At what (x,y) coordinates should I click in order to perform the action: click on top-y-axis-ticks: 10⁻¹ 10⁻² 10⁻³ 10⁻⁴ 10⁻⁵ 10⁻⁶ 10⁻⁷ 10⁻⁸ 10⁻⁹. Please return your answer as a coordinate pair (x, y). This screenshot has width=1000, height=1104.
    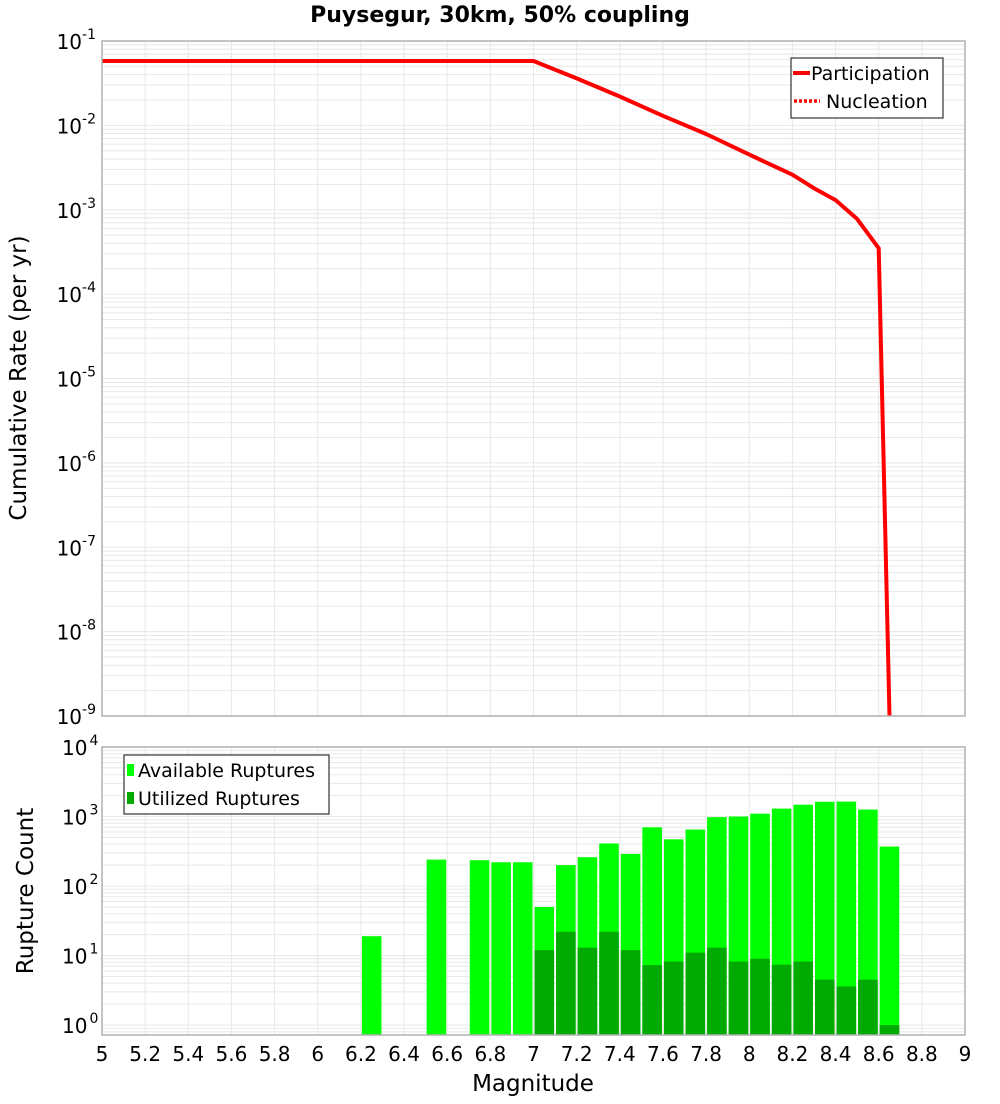
    Looking at the image, I should click on (77, 378).